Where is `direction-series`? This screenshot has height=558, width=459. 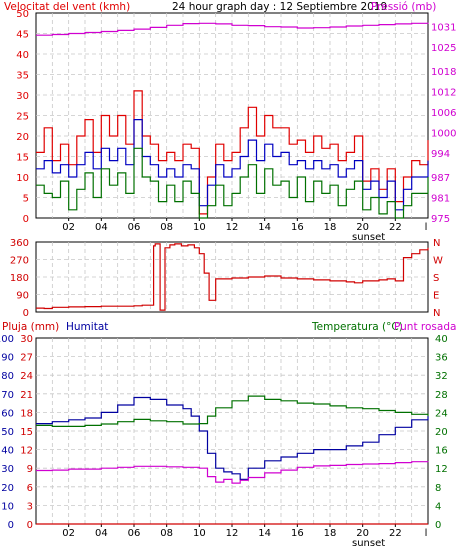
direction-series is located at coordinates (232, 277).